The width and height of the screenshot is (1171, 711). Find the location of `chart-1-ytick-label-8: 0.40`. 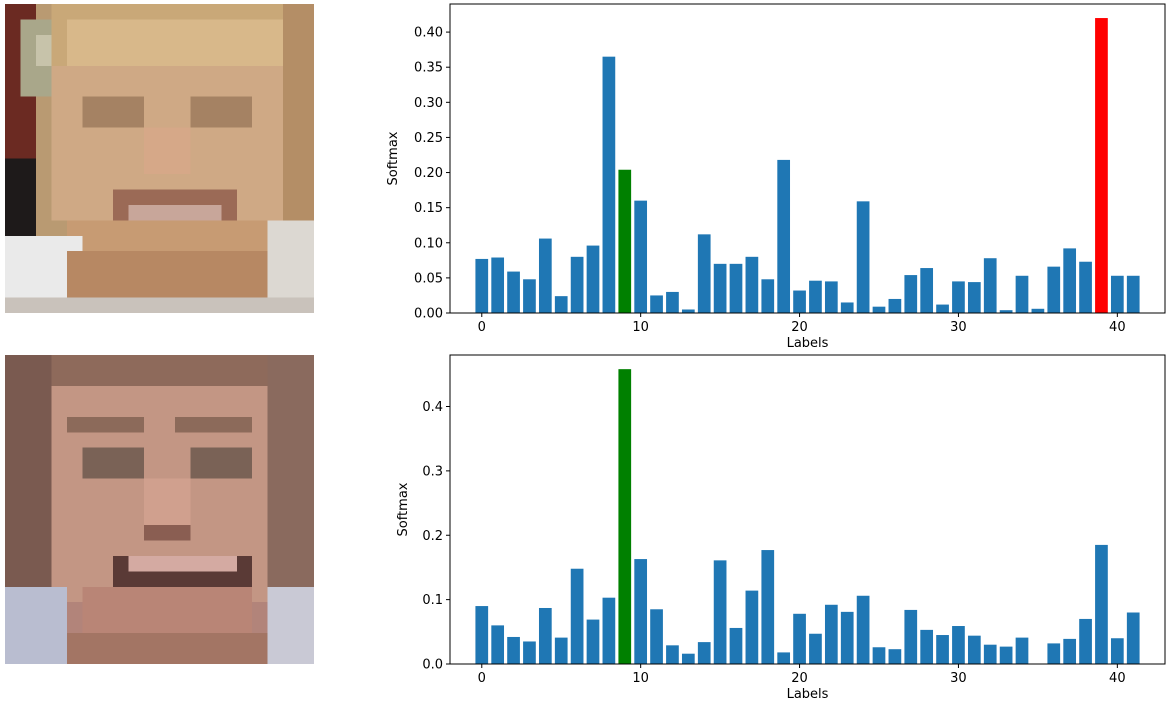

chart-1-ytick-label-8: 0.40 is located at coordinates (428, 33).